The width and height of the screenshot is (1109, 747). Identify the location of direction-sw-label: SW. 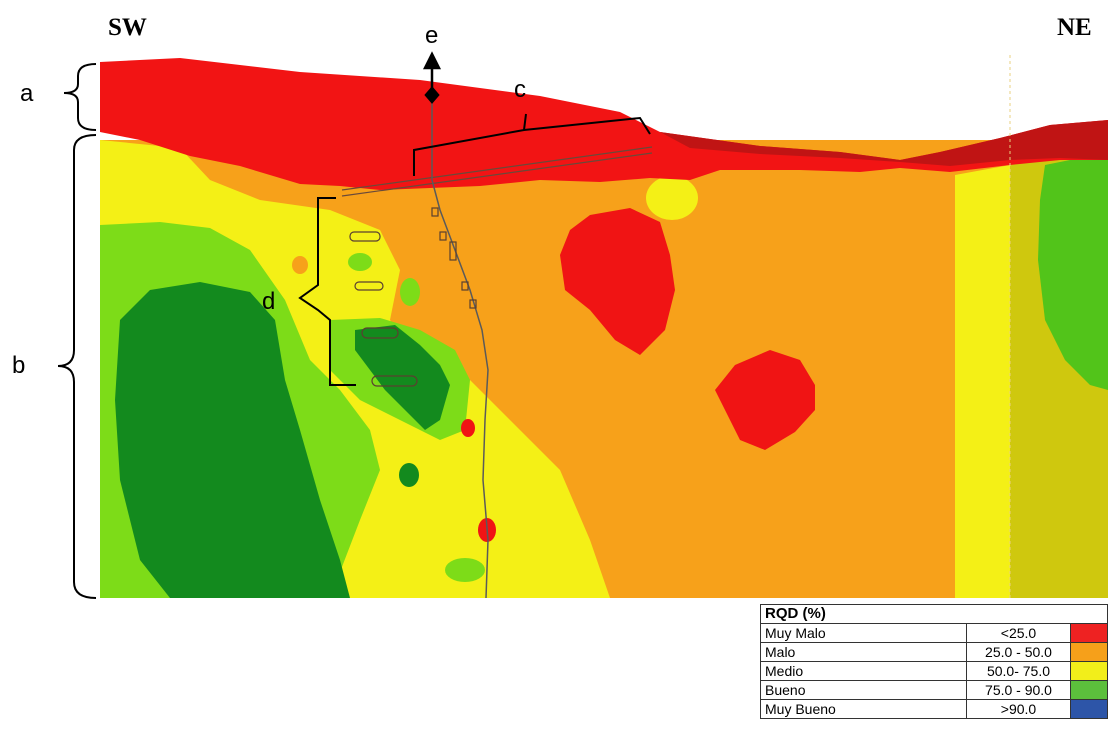
(127, 27).